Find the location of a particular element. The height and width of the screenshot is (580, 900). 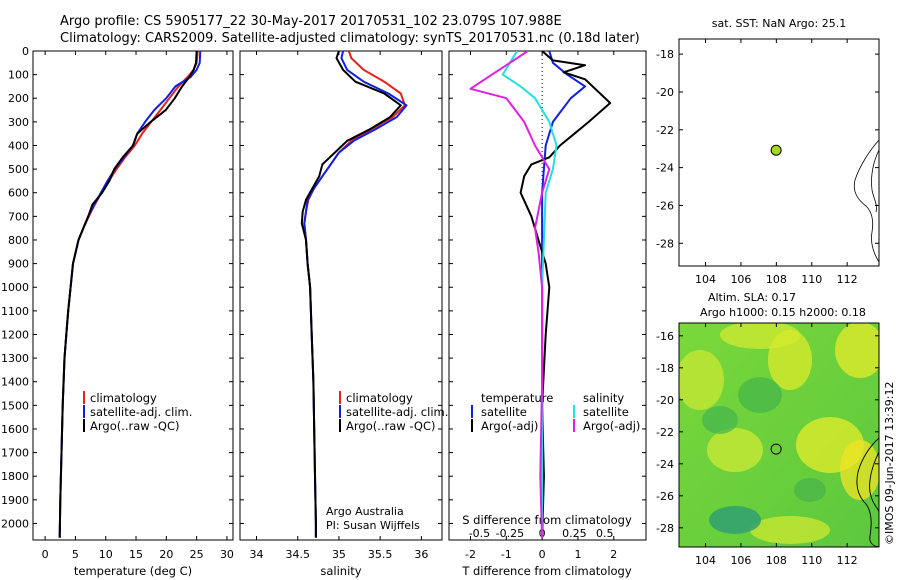

x-tick-label-T: 2 is located at coordinates (613, 554).